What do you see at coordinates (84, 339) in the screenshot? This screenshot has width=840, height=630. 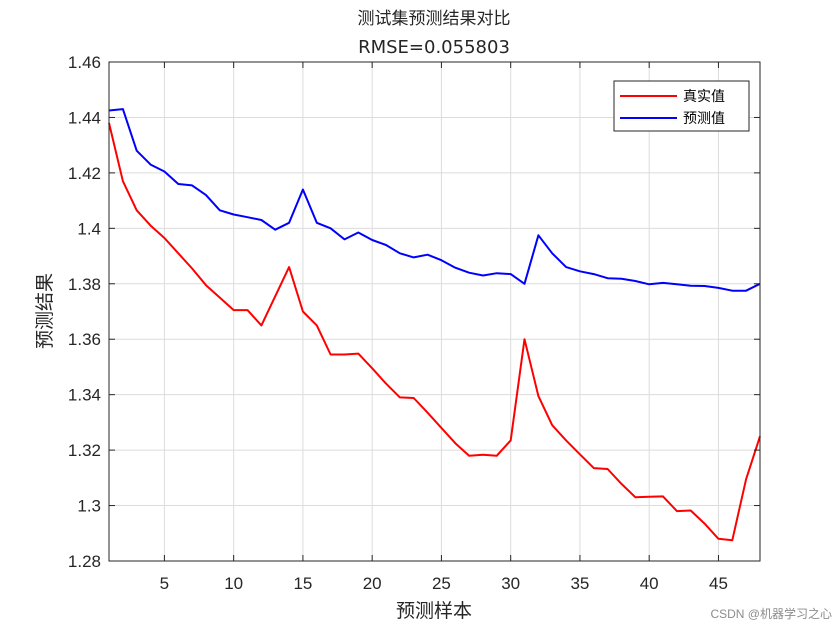 I see `y-tick-label-4: 1.36` at bounding box center [84, 339].